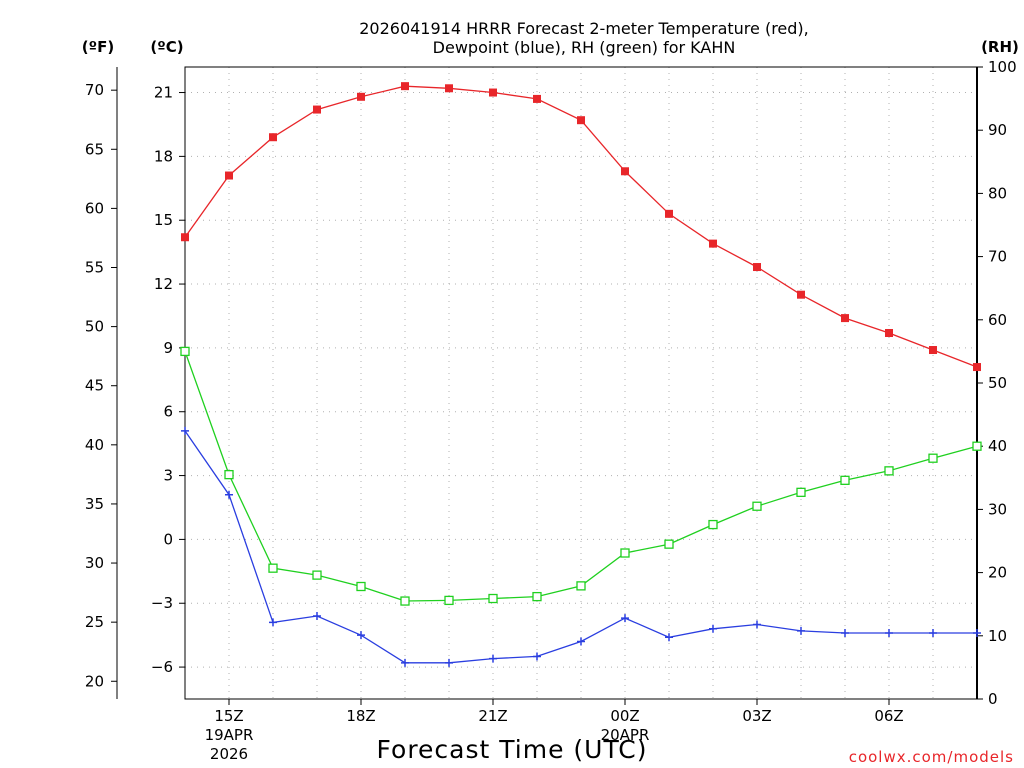  Describe the element at coordinates (94, 445) in the screenshot. I see `fahrenheit-tick-label: 40` at that location.